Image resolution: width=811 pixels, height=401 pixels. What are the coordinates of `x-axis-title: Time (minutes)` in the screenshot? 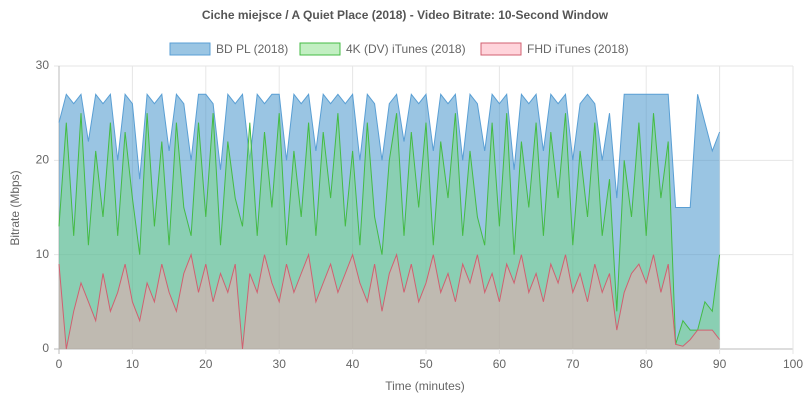 It's located at (425, 386).